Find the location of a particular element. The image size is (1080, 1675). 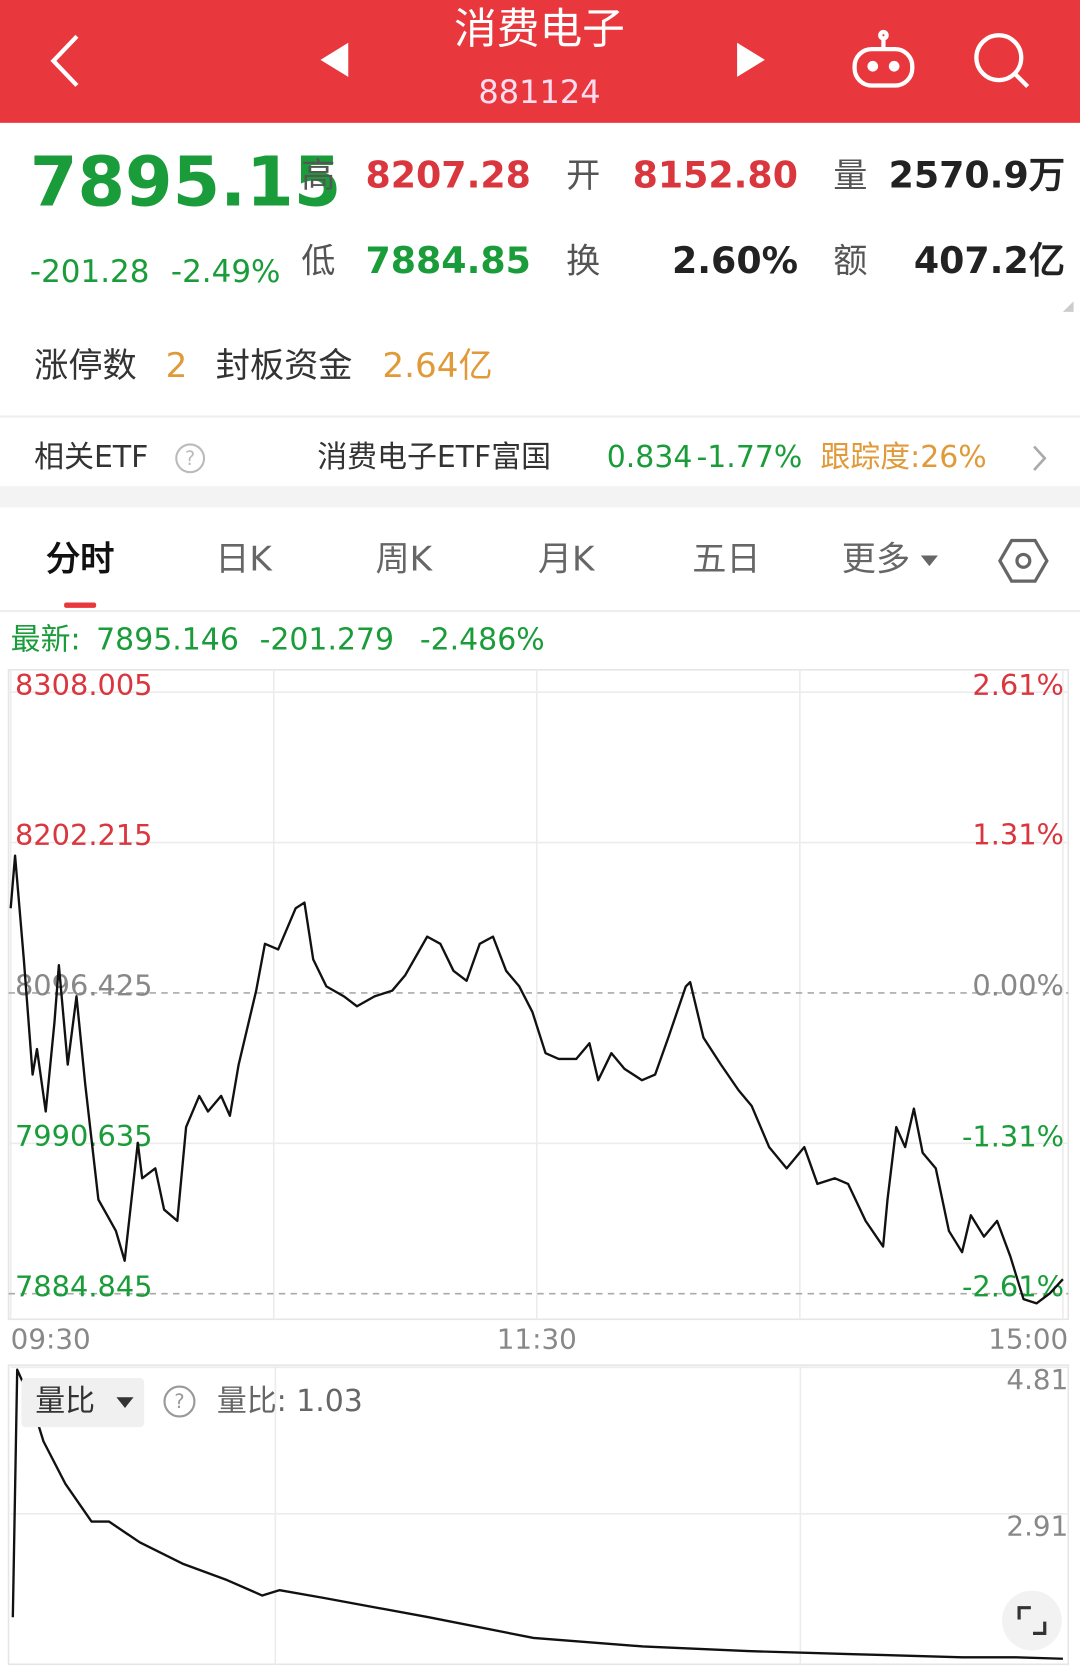

y-tick-label: 7884.845 is located at coordinates (84, 1286).